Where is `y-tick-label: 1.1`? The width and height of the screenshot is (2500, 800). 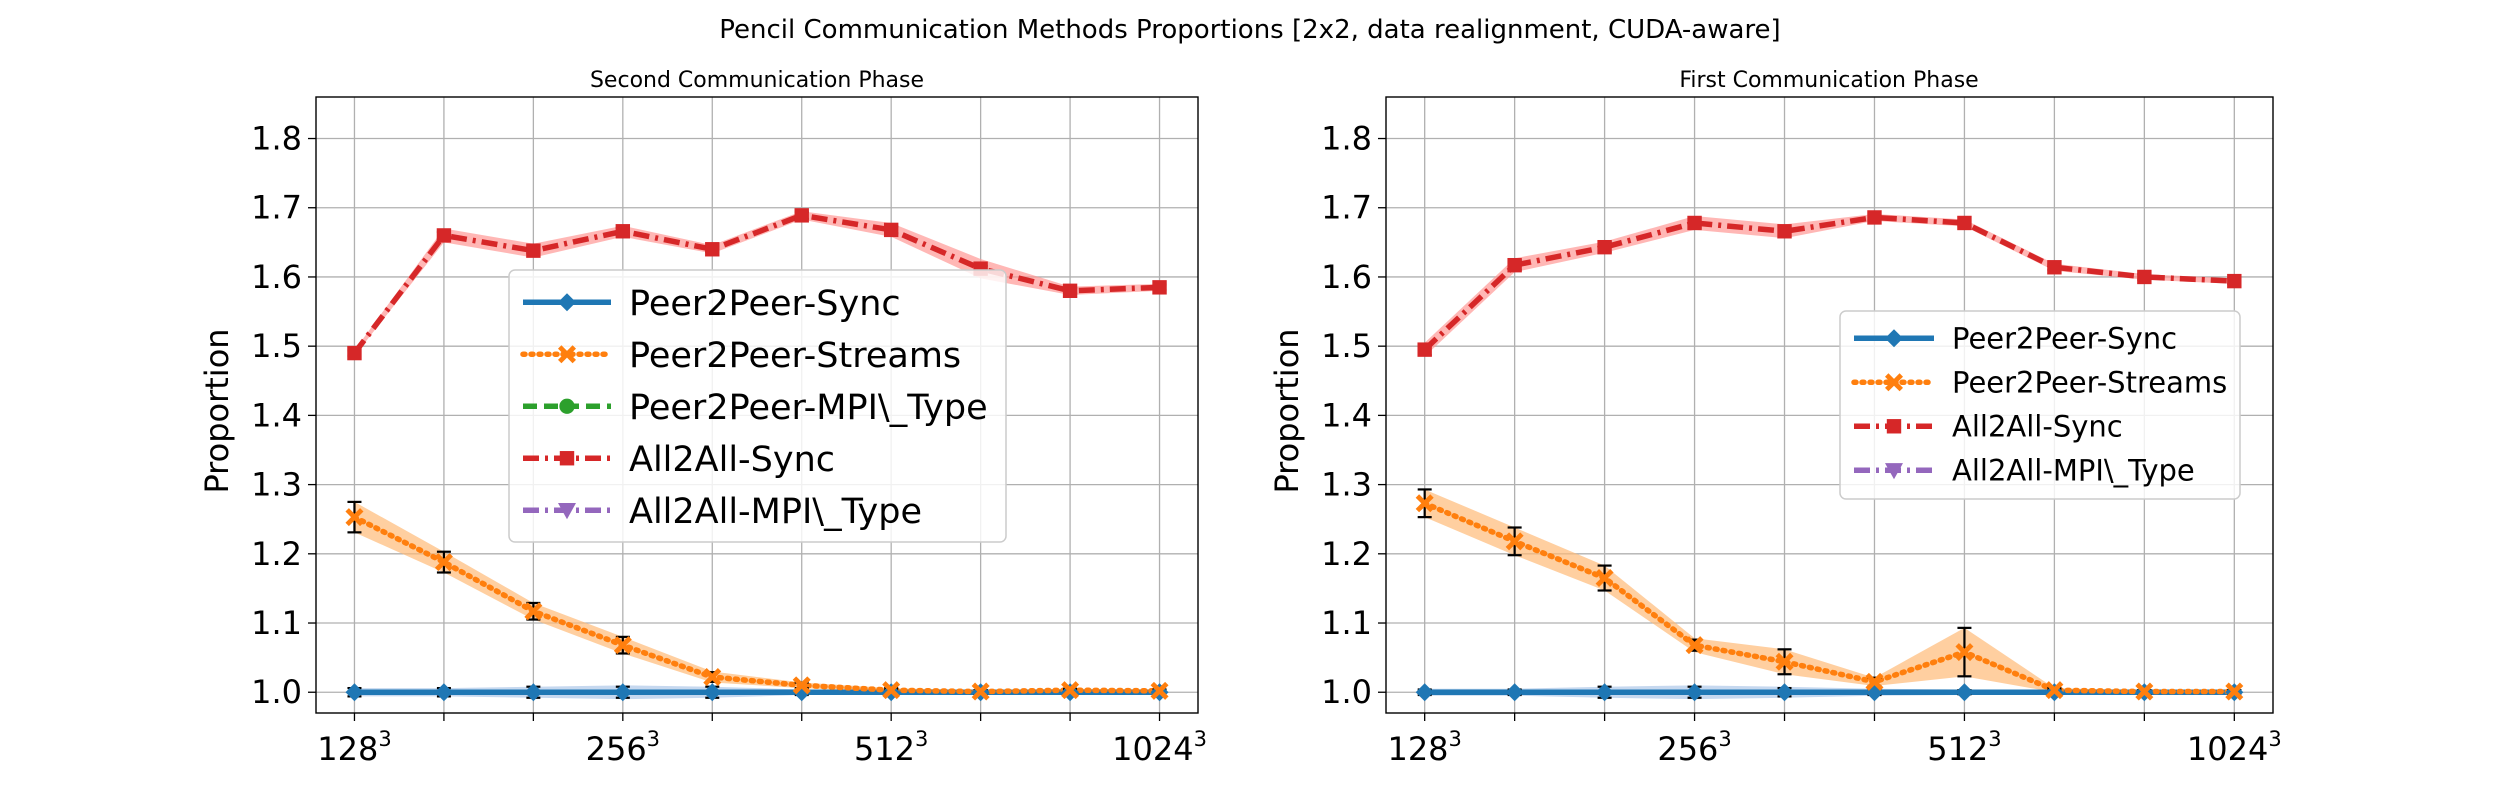
y-tick-label: 1.1 is located at coordinates (276, 623).